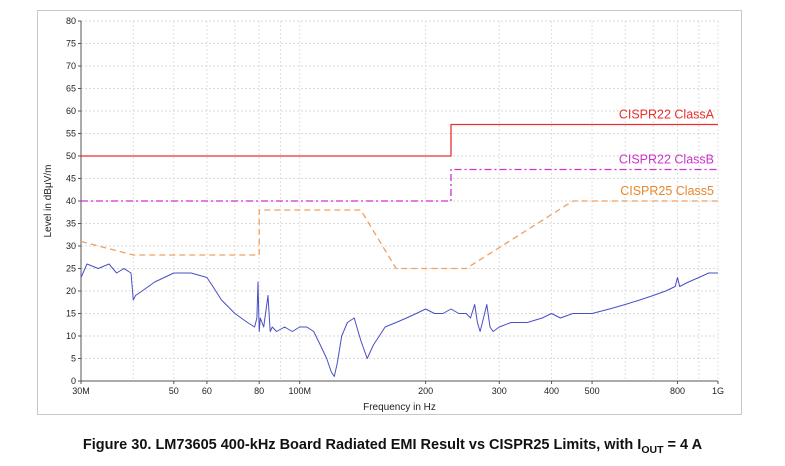 This screenshot has height=466, width=785. Describe the element at coordinates (207, 391) in the screenshot. I see `x-tick-label: 60` at that location.